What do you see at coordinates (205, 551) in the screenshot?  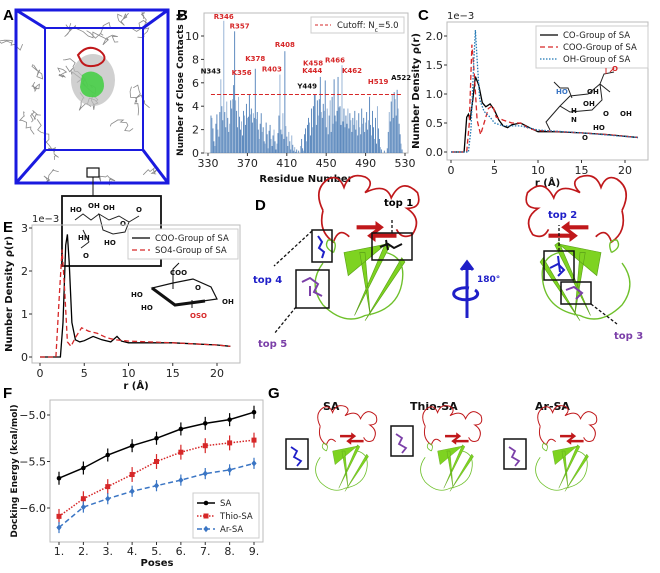 I see `x-tick-label: 7.` at bounding box center [205, 551].